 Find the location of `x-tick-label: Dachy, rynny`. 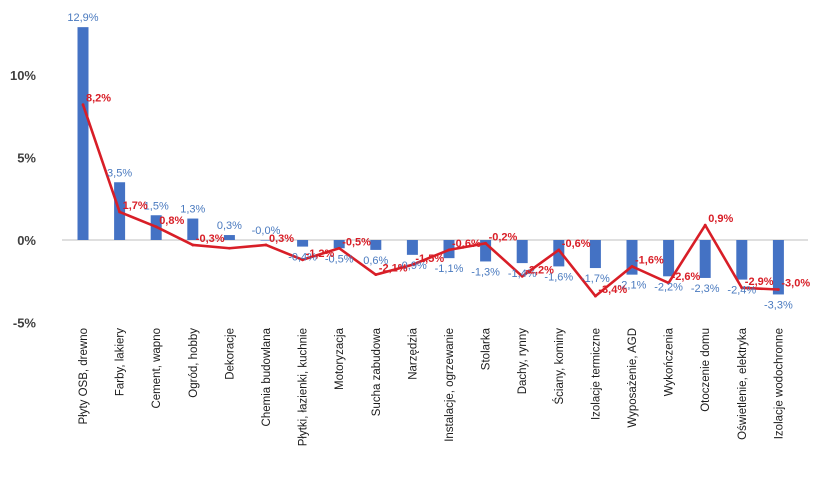

x-tick-label: Dachy, rynny is located at coordinates (523, 361).